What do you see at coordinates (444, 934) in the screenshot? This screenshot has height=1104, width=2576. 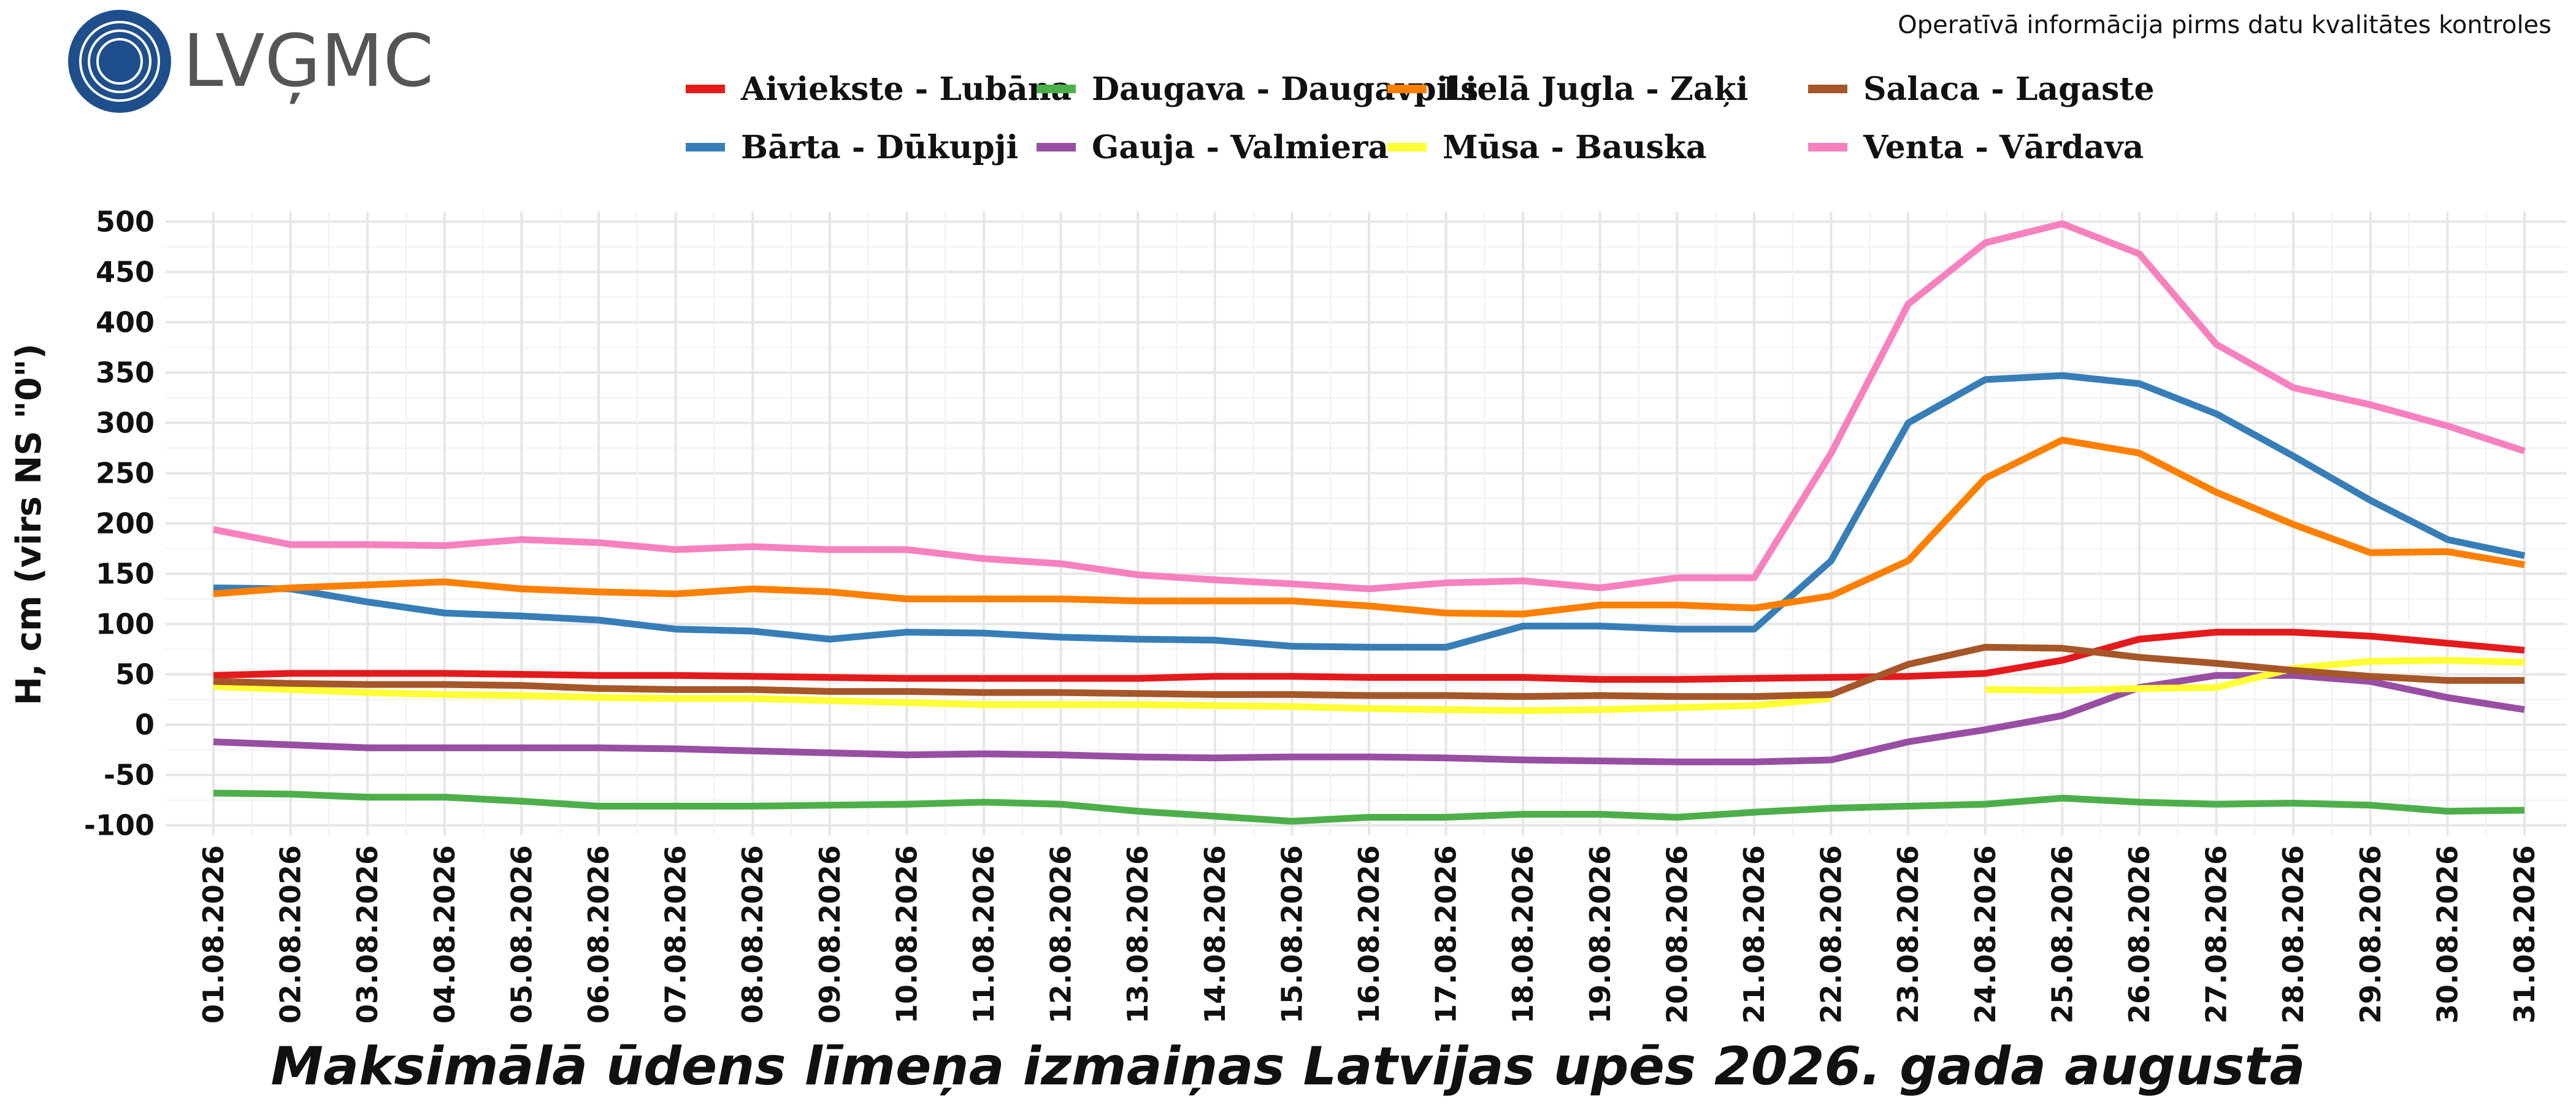 I see `x-tick-label: 04.08.2026` at bounding box center [444, 934].